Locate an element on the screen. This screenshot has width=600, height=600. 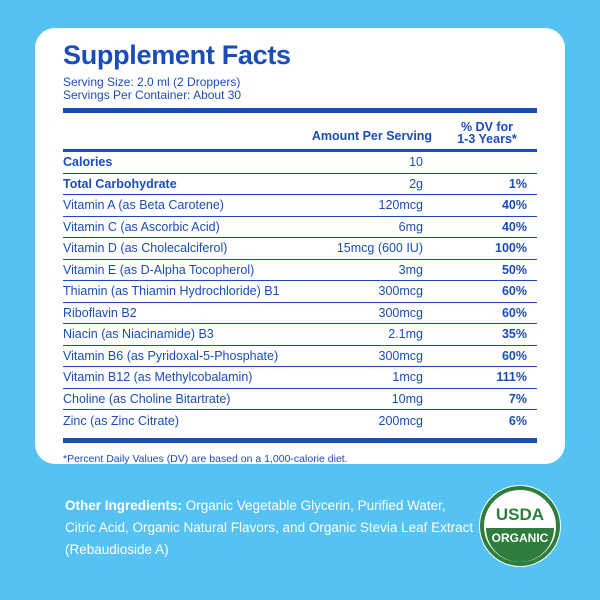
nutrient-name: Total Carbohydrate is located at coordinates (120, 183).